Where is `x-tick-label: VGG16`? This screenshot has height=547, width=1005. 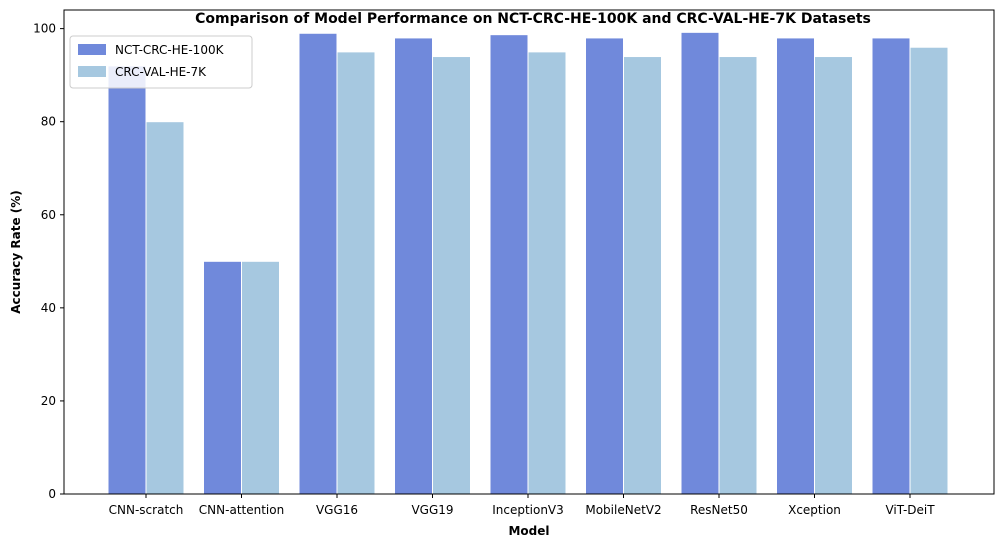
x-tick-label: VGG16 is located at coordinates (337, 510).